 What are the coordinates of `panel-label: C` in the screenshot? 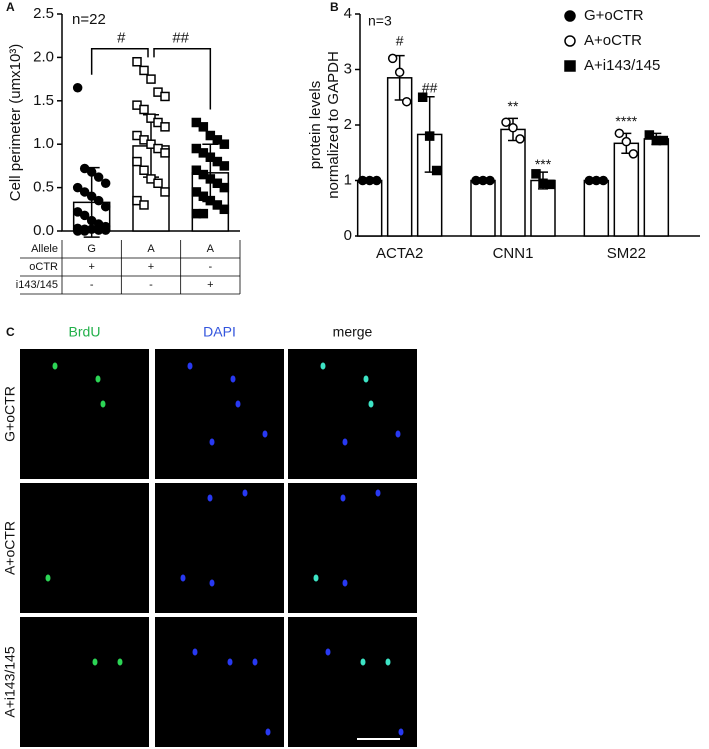 It's located at (10, 332).